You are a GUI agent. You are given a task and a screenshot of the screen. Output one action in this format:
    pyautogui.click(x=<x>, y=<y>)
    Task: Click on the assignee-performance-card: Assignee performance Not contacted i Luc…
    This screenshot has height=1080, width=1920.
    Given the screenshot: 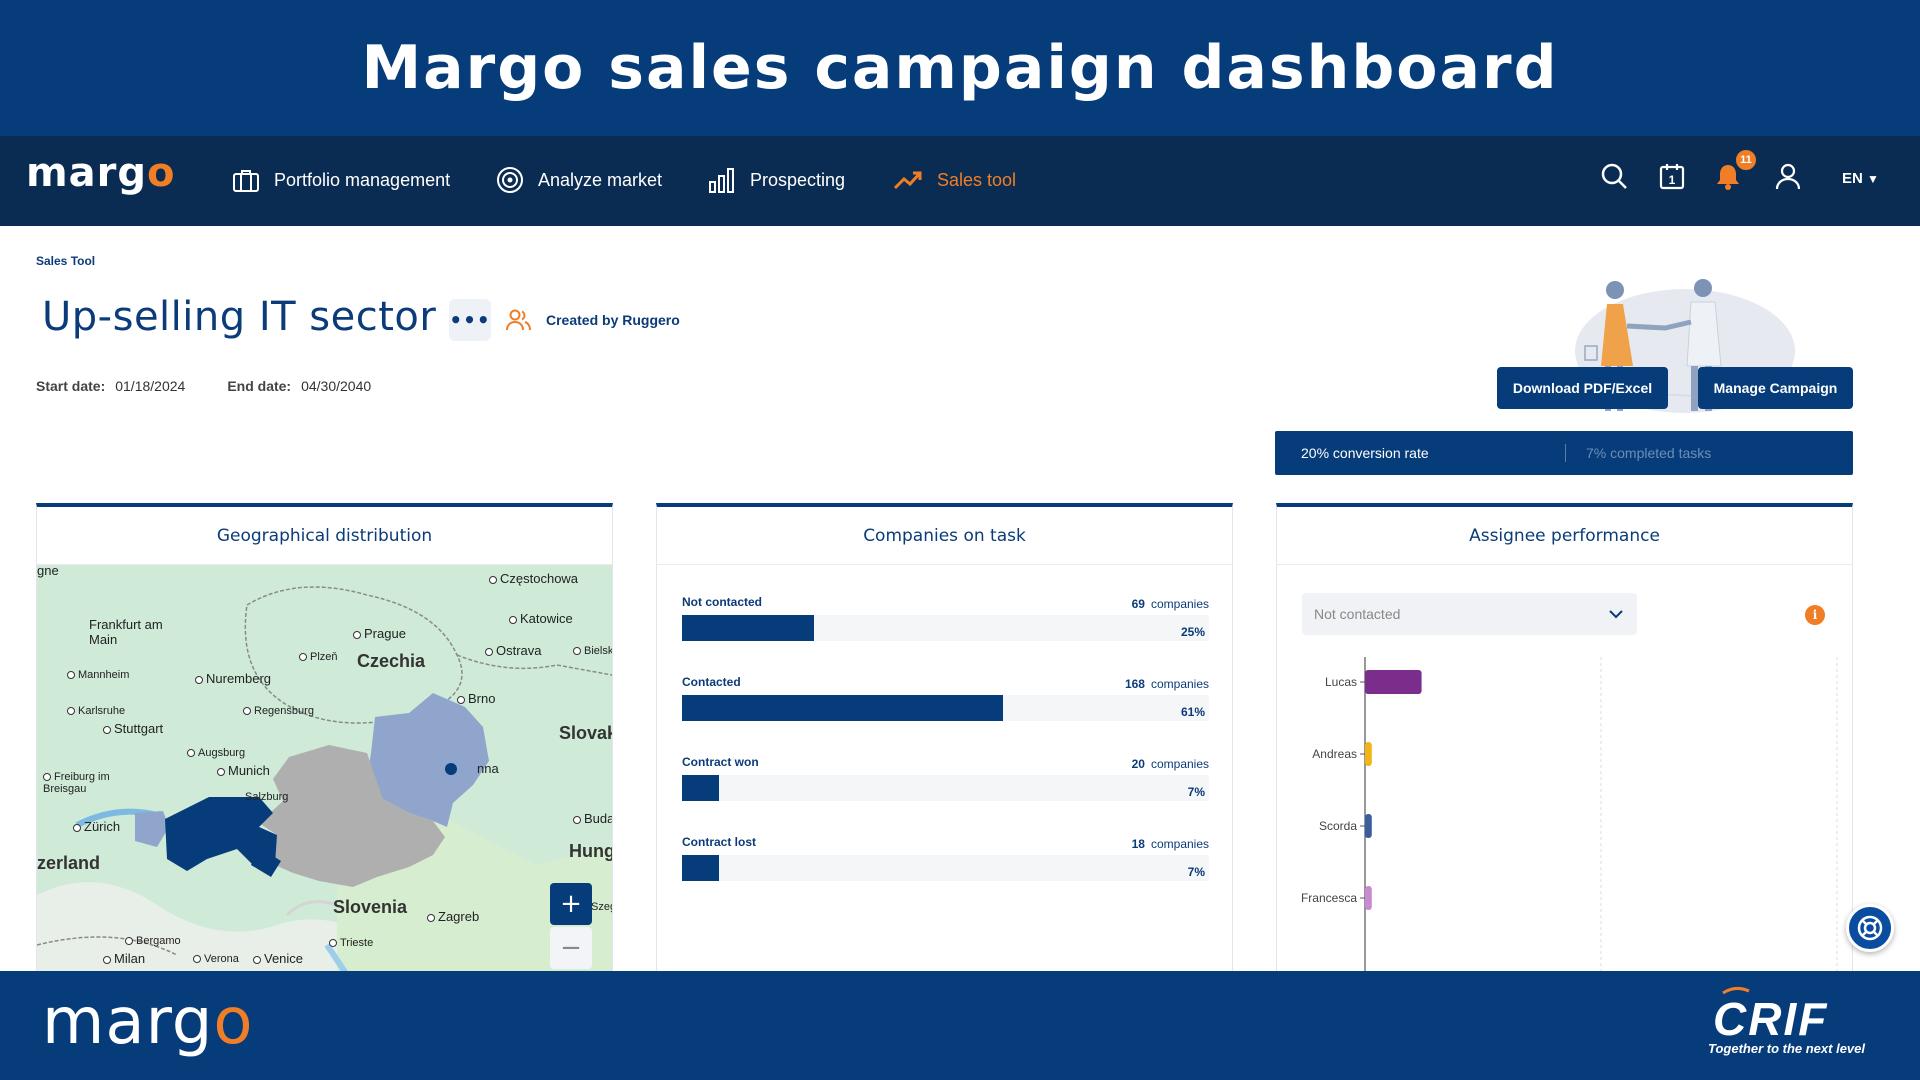 What is the action you would take?
    pyautogui.click(x=1564, y=737)
    